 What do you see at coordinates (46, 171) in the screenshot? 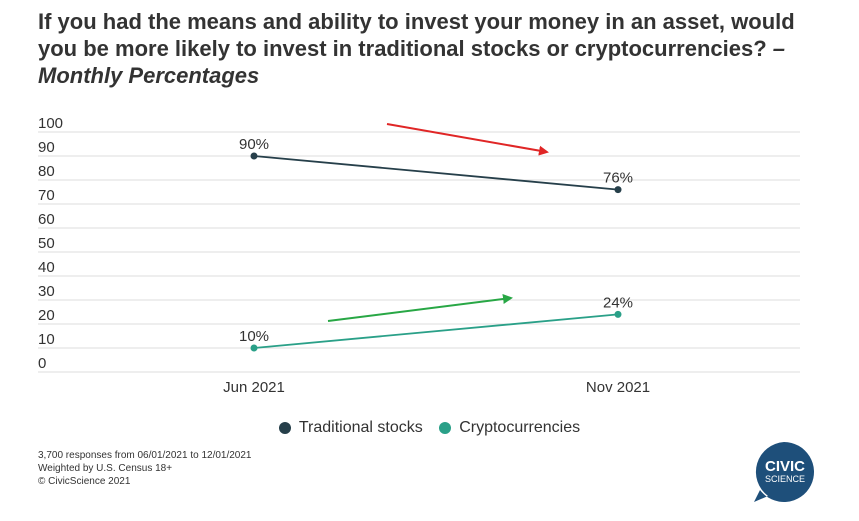
I see `y-tick-label-80: 80` at bounding box center [46, 171].